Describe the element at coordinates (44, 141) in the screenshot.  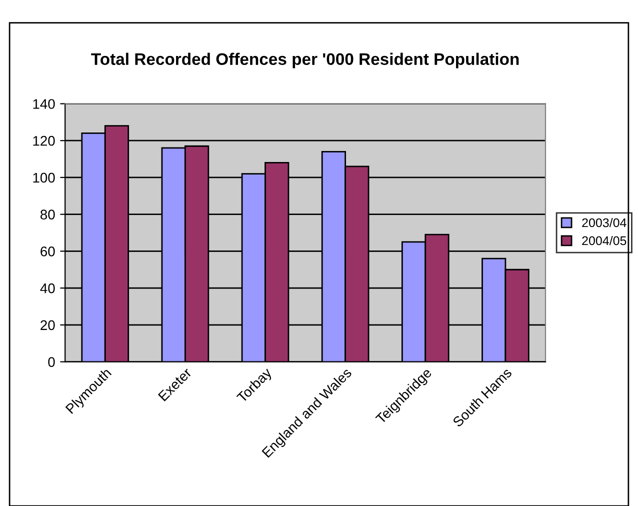
I see `y-tick-label: 120` at that location.